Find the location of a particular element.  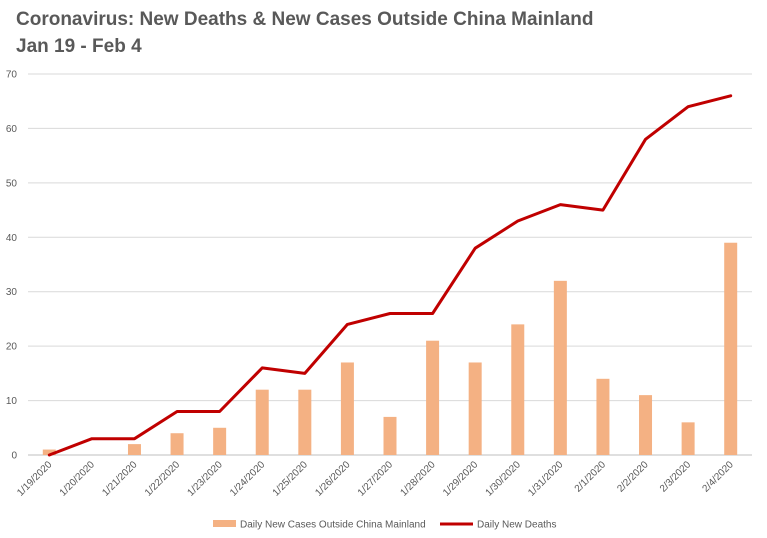

x-tick-label: 2/3/2020 is located at coordinates (676, 477).